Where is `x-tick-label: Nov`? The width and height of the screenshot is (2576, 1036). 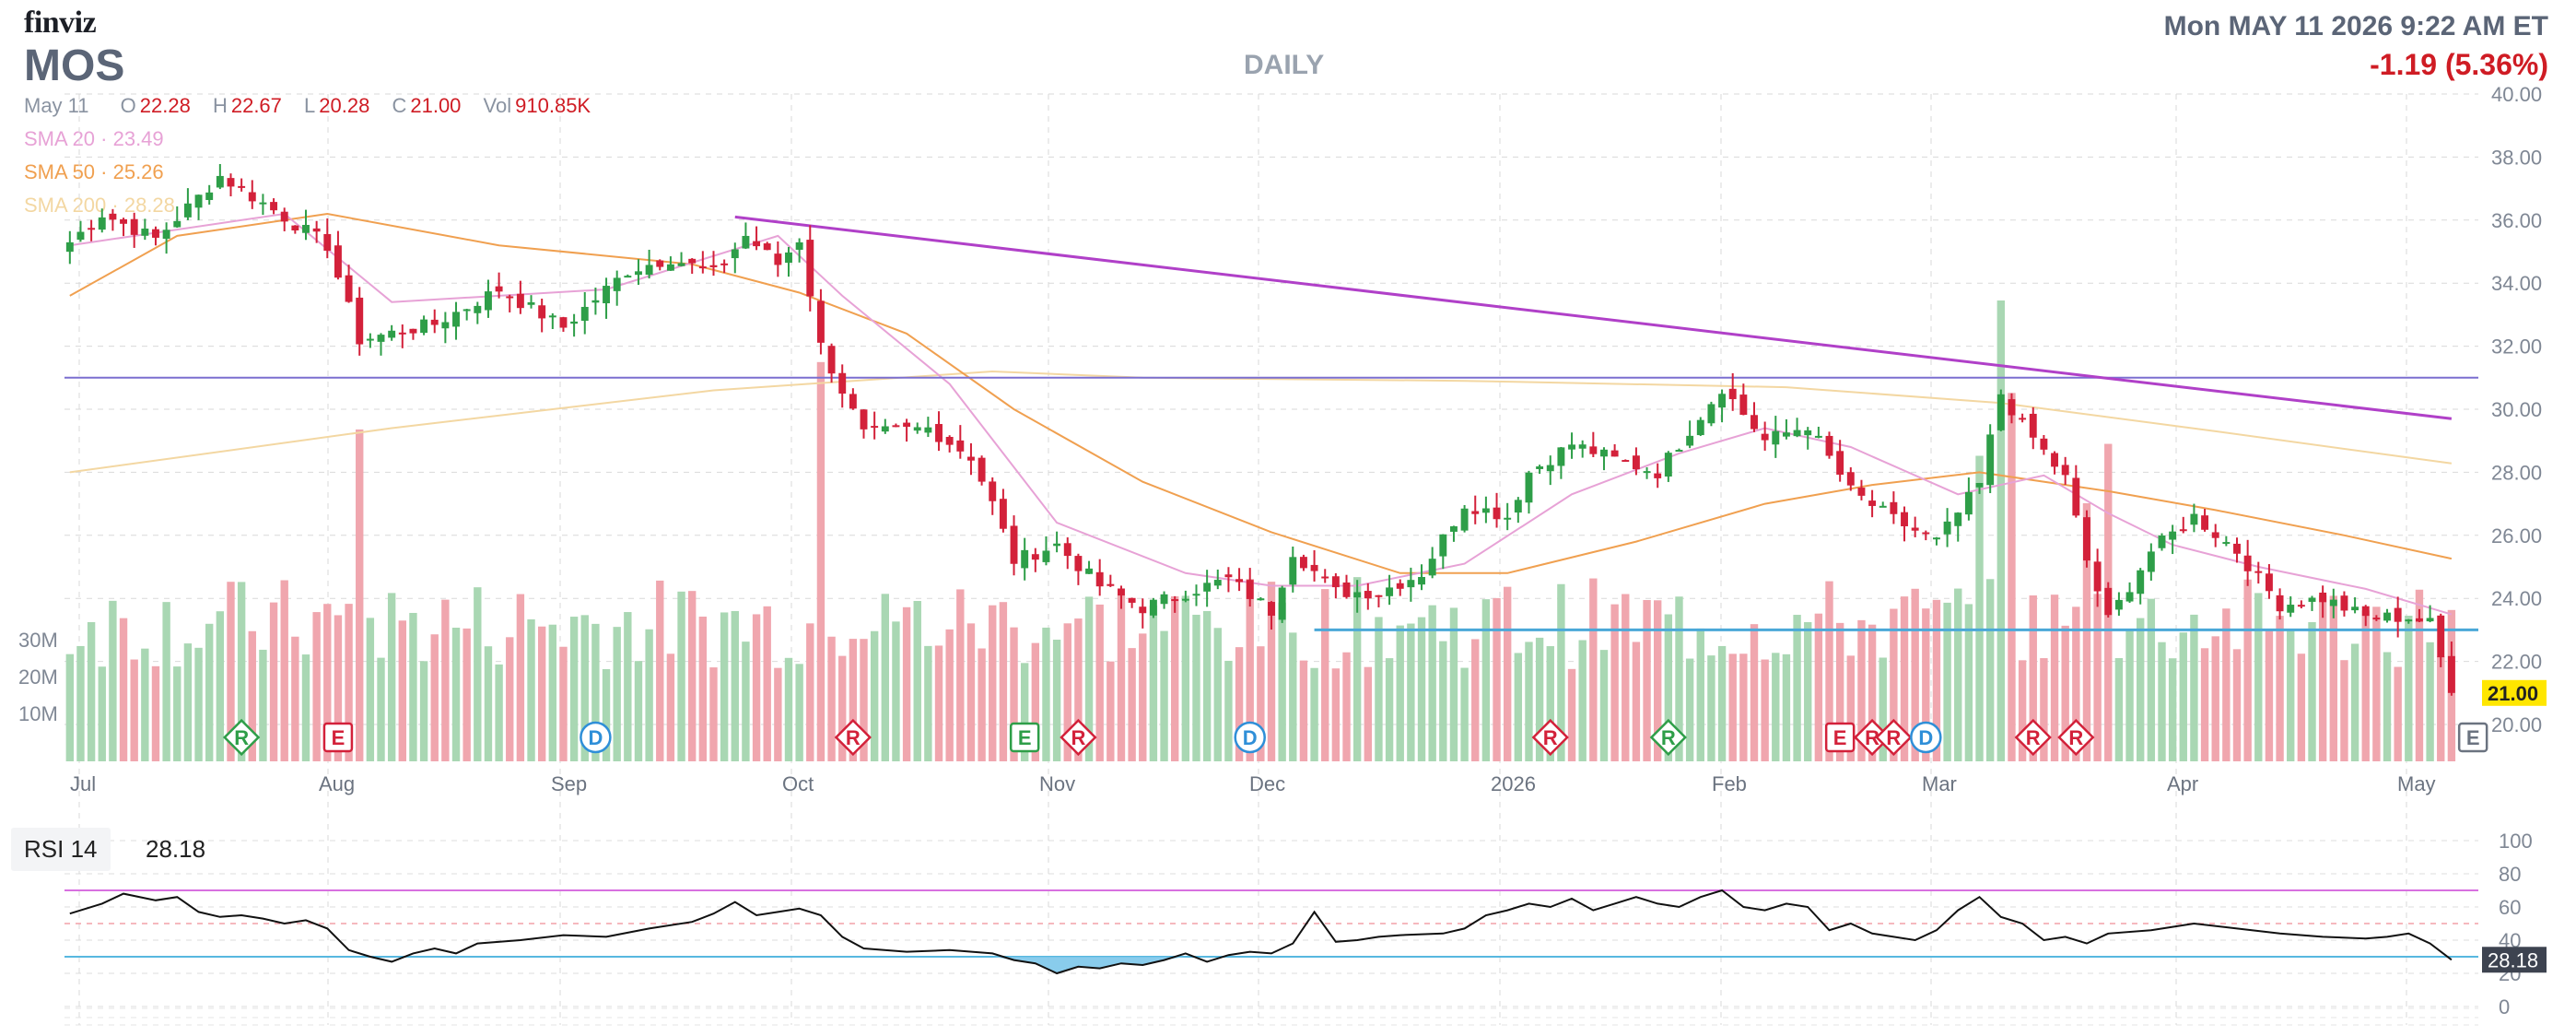 x-tick-label: Nov is located at coordinates (1057, 784).